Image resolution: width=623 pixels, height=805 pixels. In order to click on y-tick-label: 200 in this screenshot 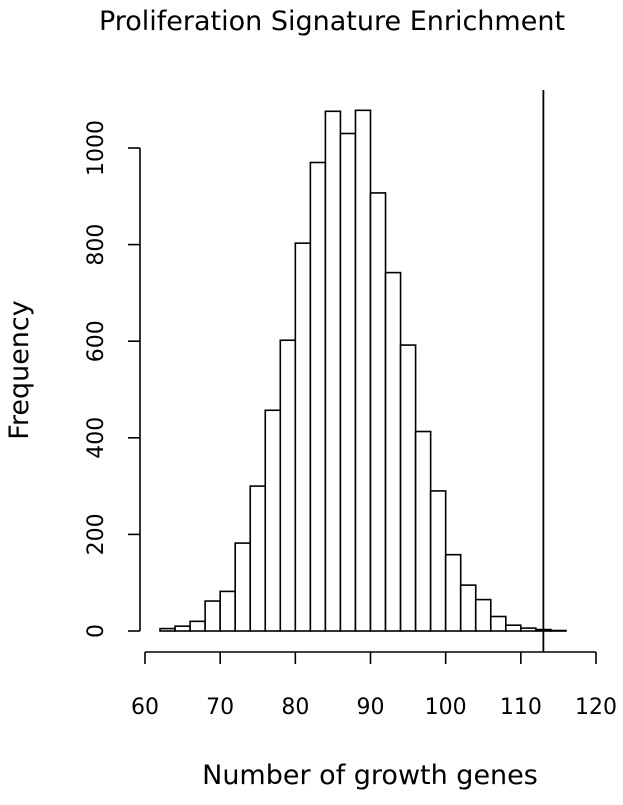, I will do `click(96, 534)`.